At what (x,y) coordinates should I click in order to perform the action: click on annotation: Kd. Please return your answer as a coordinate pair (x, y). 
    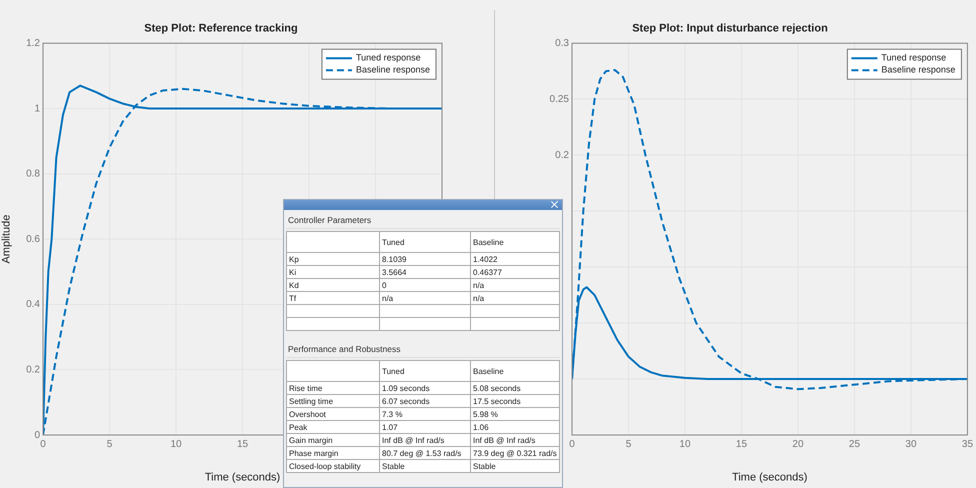
    Looking at the image, I should click on (333, 285).